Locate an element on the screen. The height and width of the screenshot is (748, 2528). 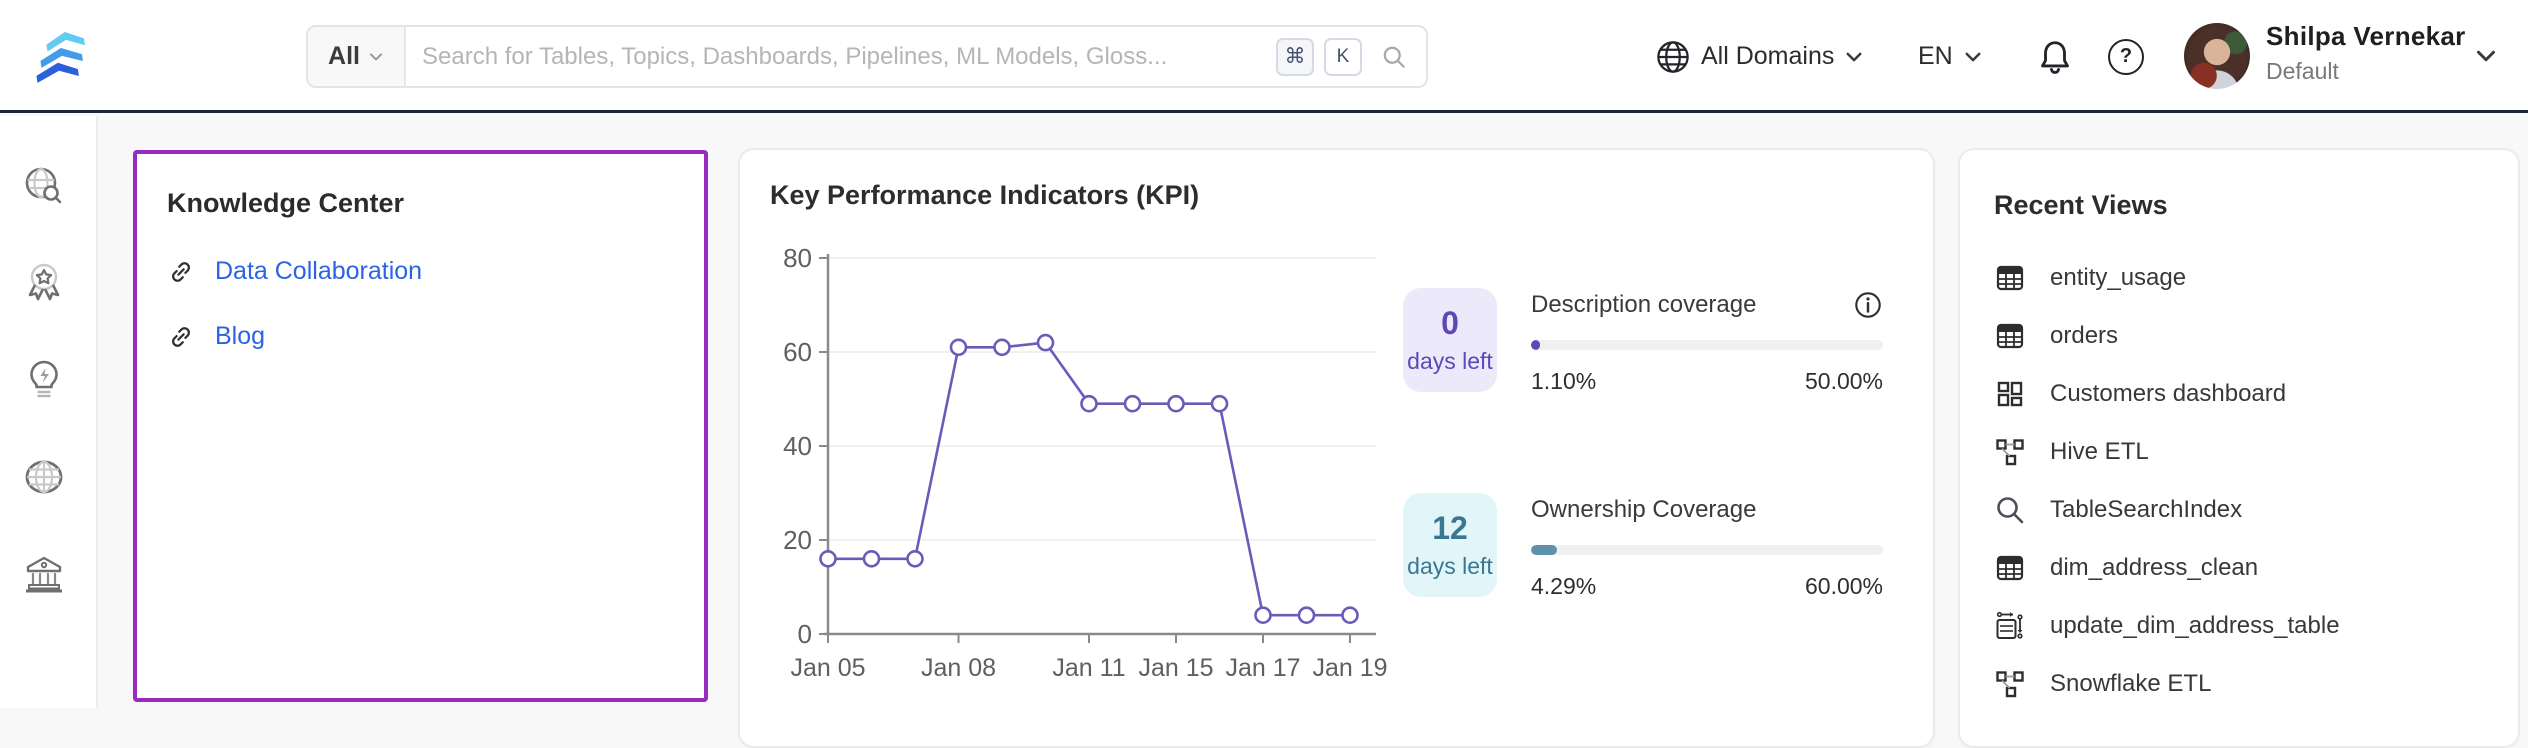
k-key-badge: K is located at coordinates (1343, 56).